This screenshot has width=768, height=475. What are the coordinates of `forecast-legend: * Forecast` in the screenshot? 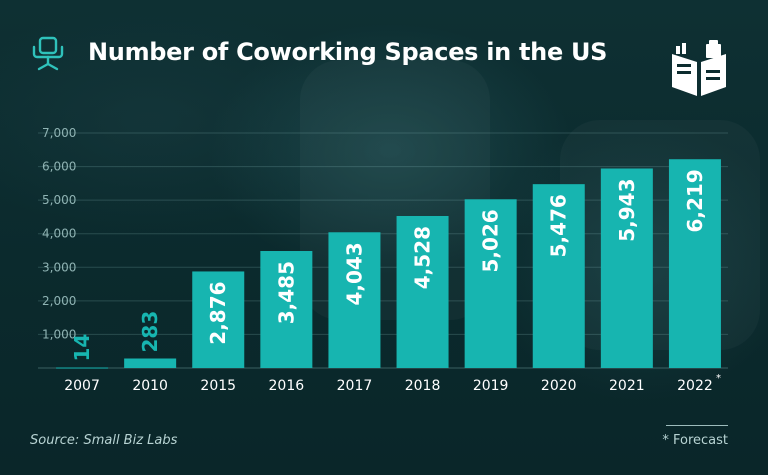 It's located at (695, 436).